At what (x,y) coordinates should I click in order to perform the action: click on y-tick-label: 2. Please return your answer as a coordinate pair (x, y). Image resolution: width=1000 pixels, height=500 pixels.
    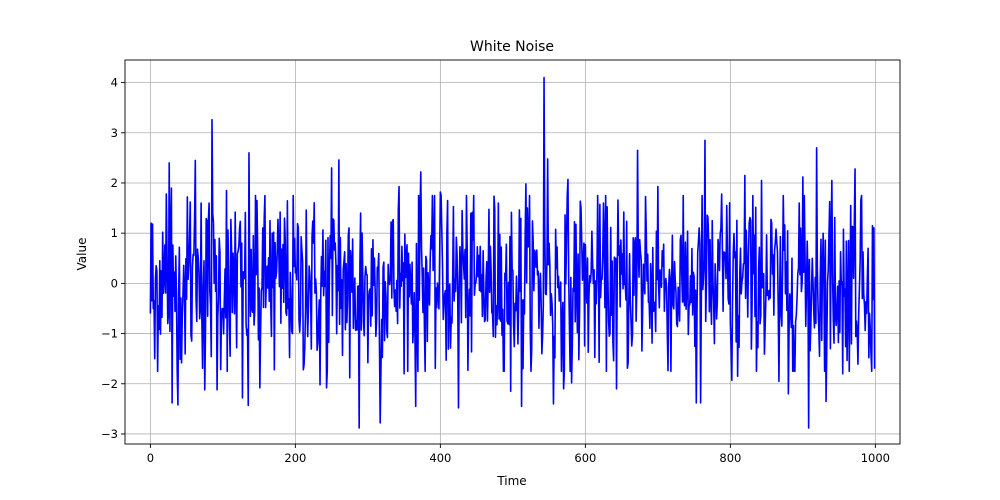
    Looking at the image, I should click on (114, 183).